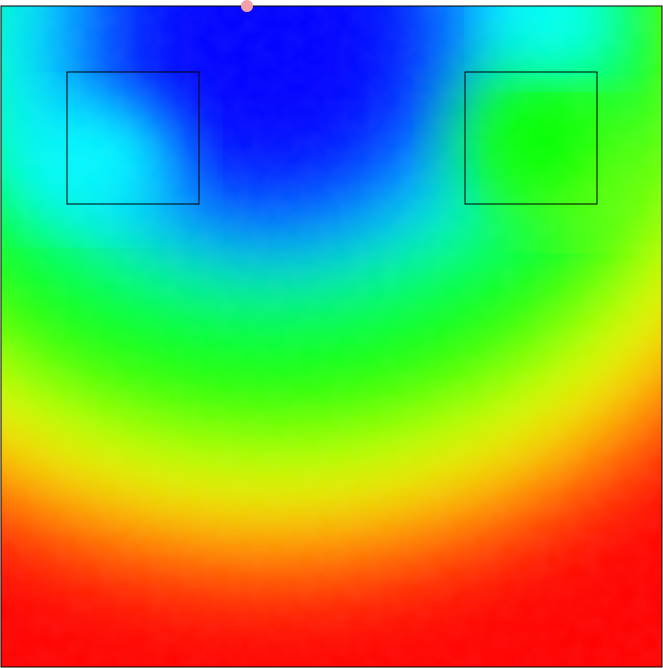 This screenshot has width=663, height=668. Describe the element at coordinates (133, 138) in the screenshot. I see `left-box` at that location.